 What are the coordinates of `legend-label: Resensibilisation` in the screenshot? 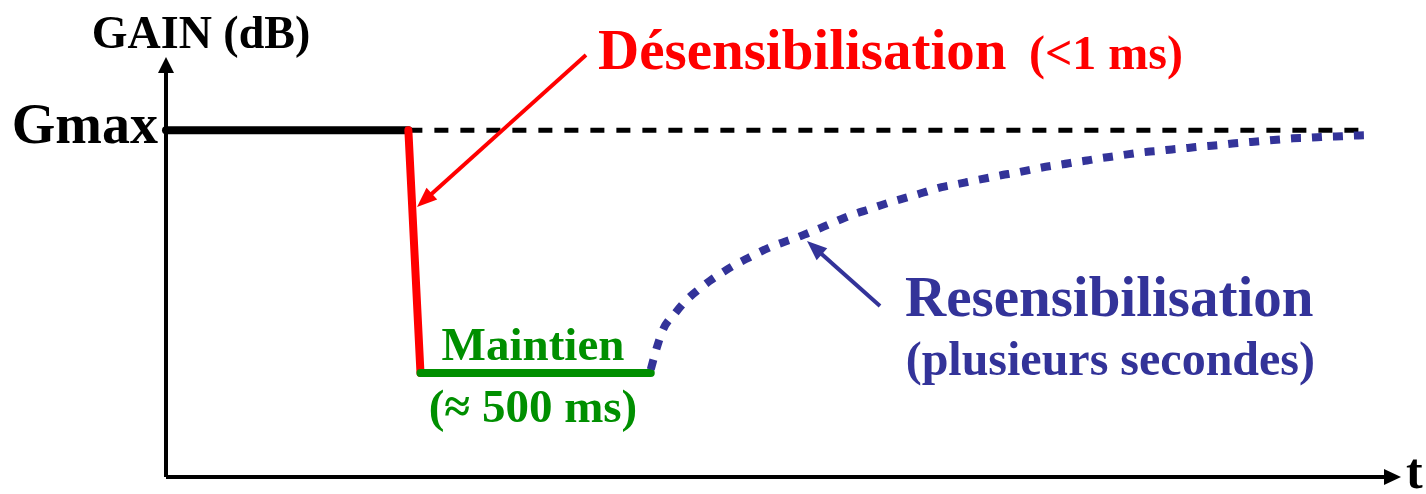 It's located at (1109, 296).